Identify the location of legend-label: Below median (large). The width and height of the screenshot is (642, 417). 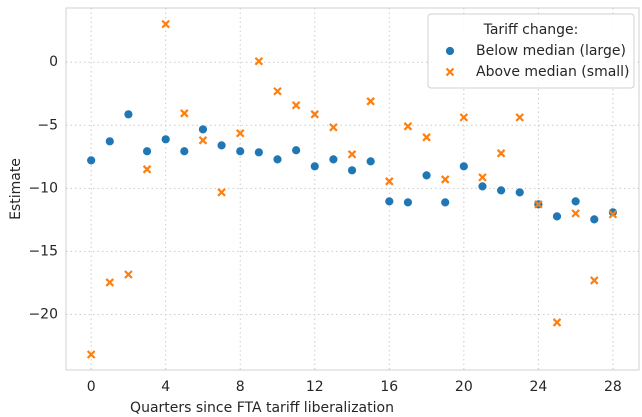
(551, 51).